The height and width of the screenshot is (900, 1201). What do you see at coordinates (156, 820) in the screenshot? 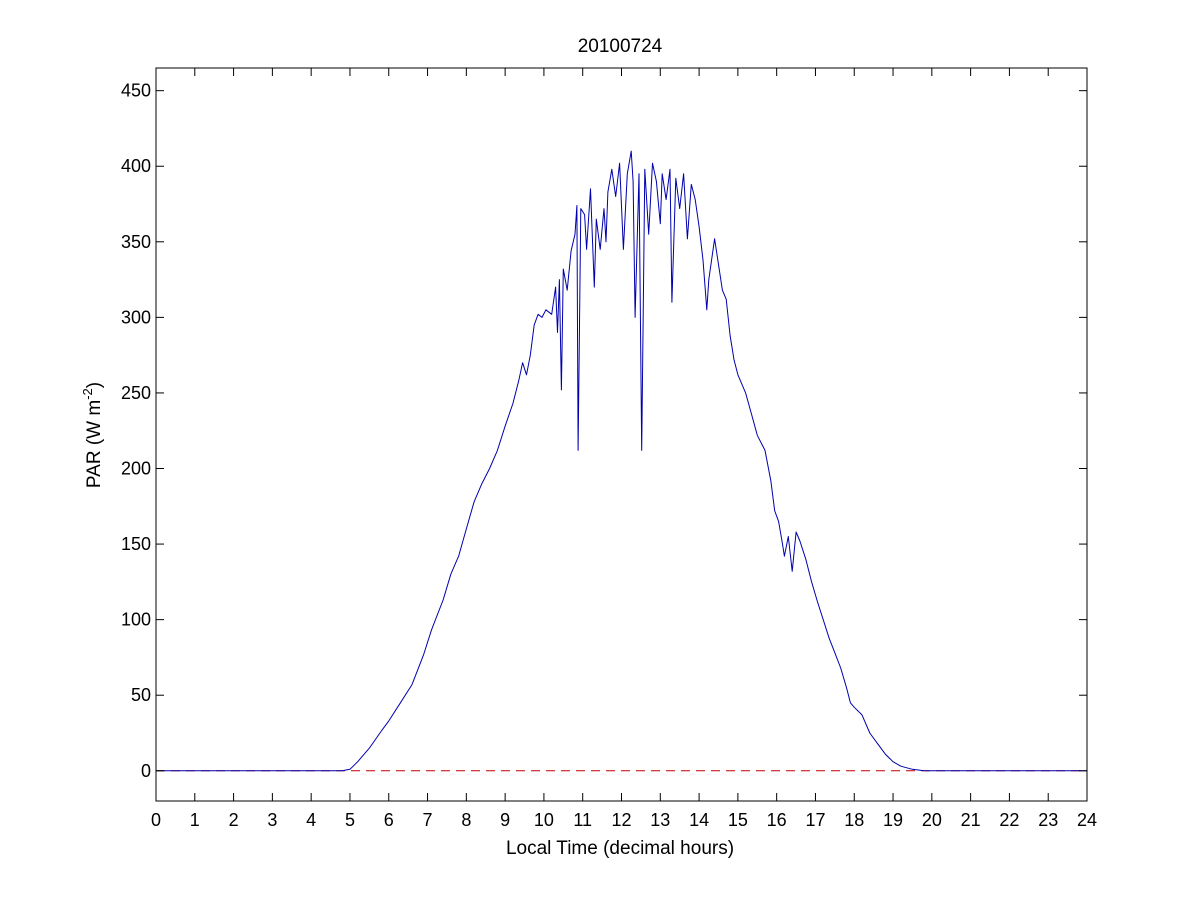
I see `x-tick-label-0: 0` at bounding box center [156, 820].